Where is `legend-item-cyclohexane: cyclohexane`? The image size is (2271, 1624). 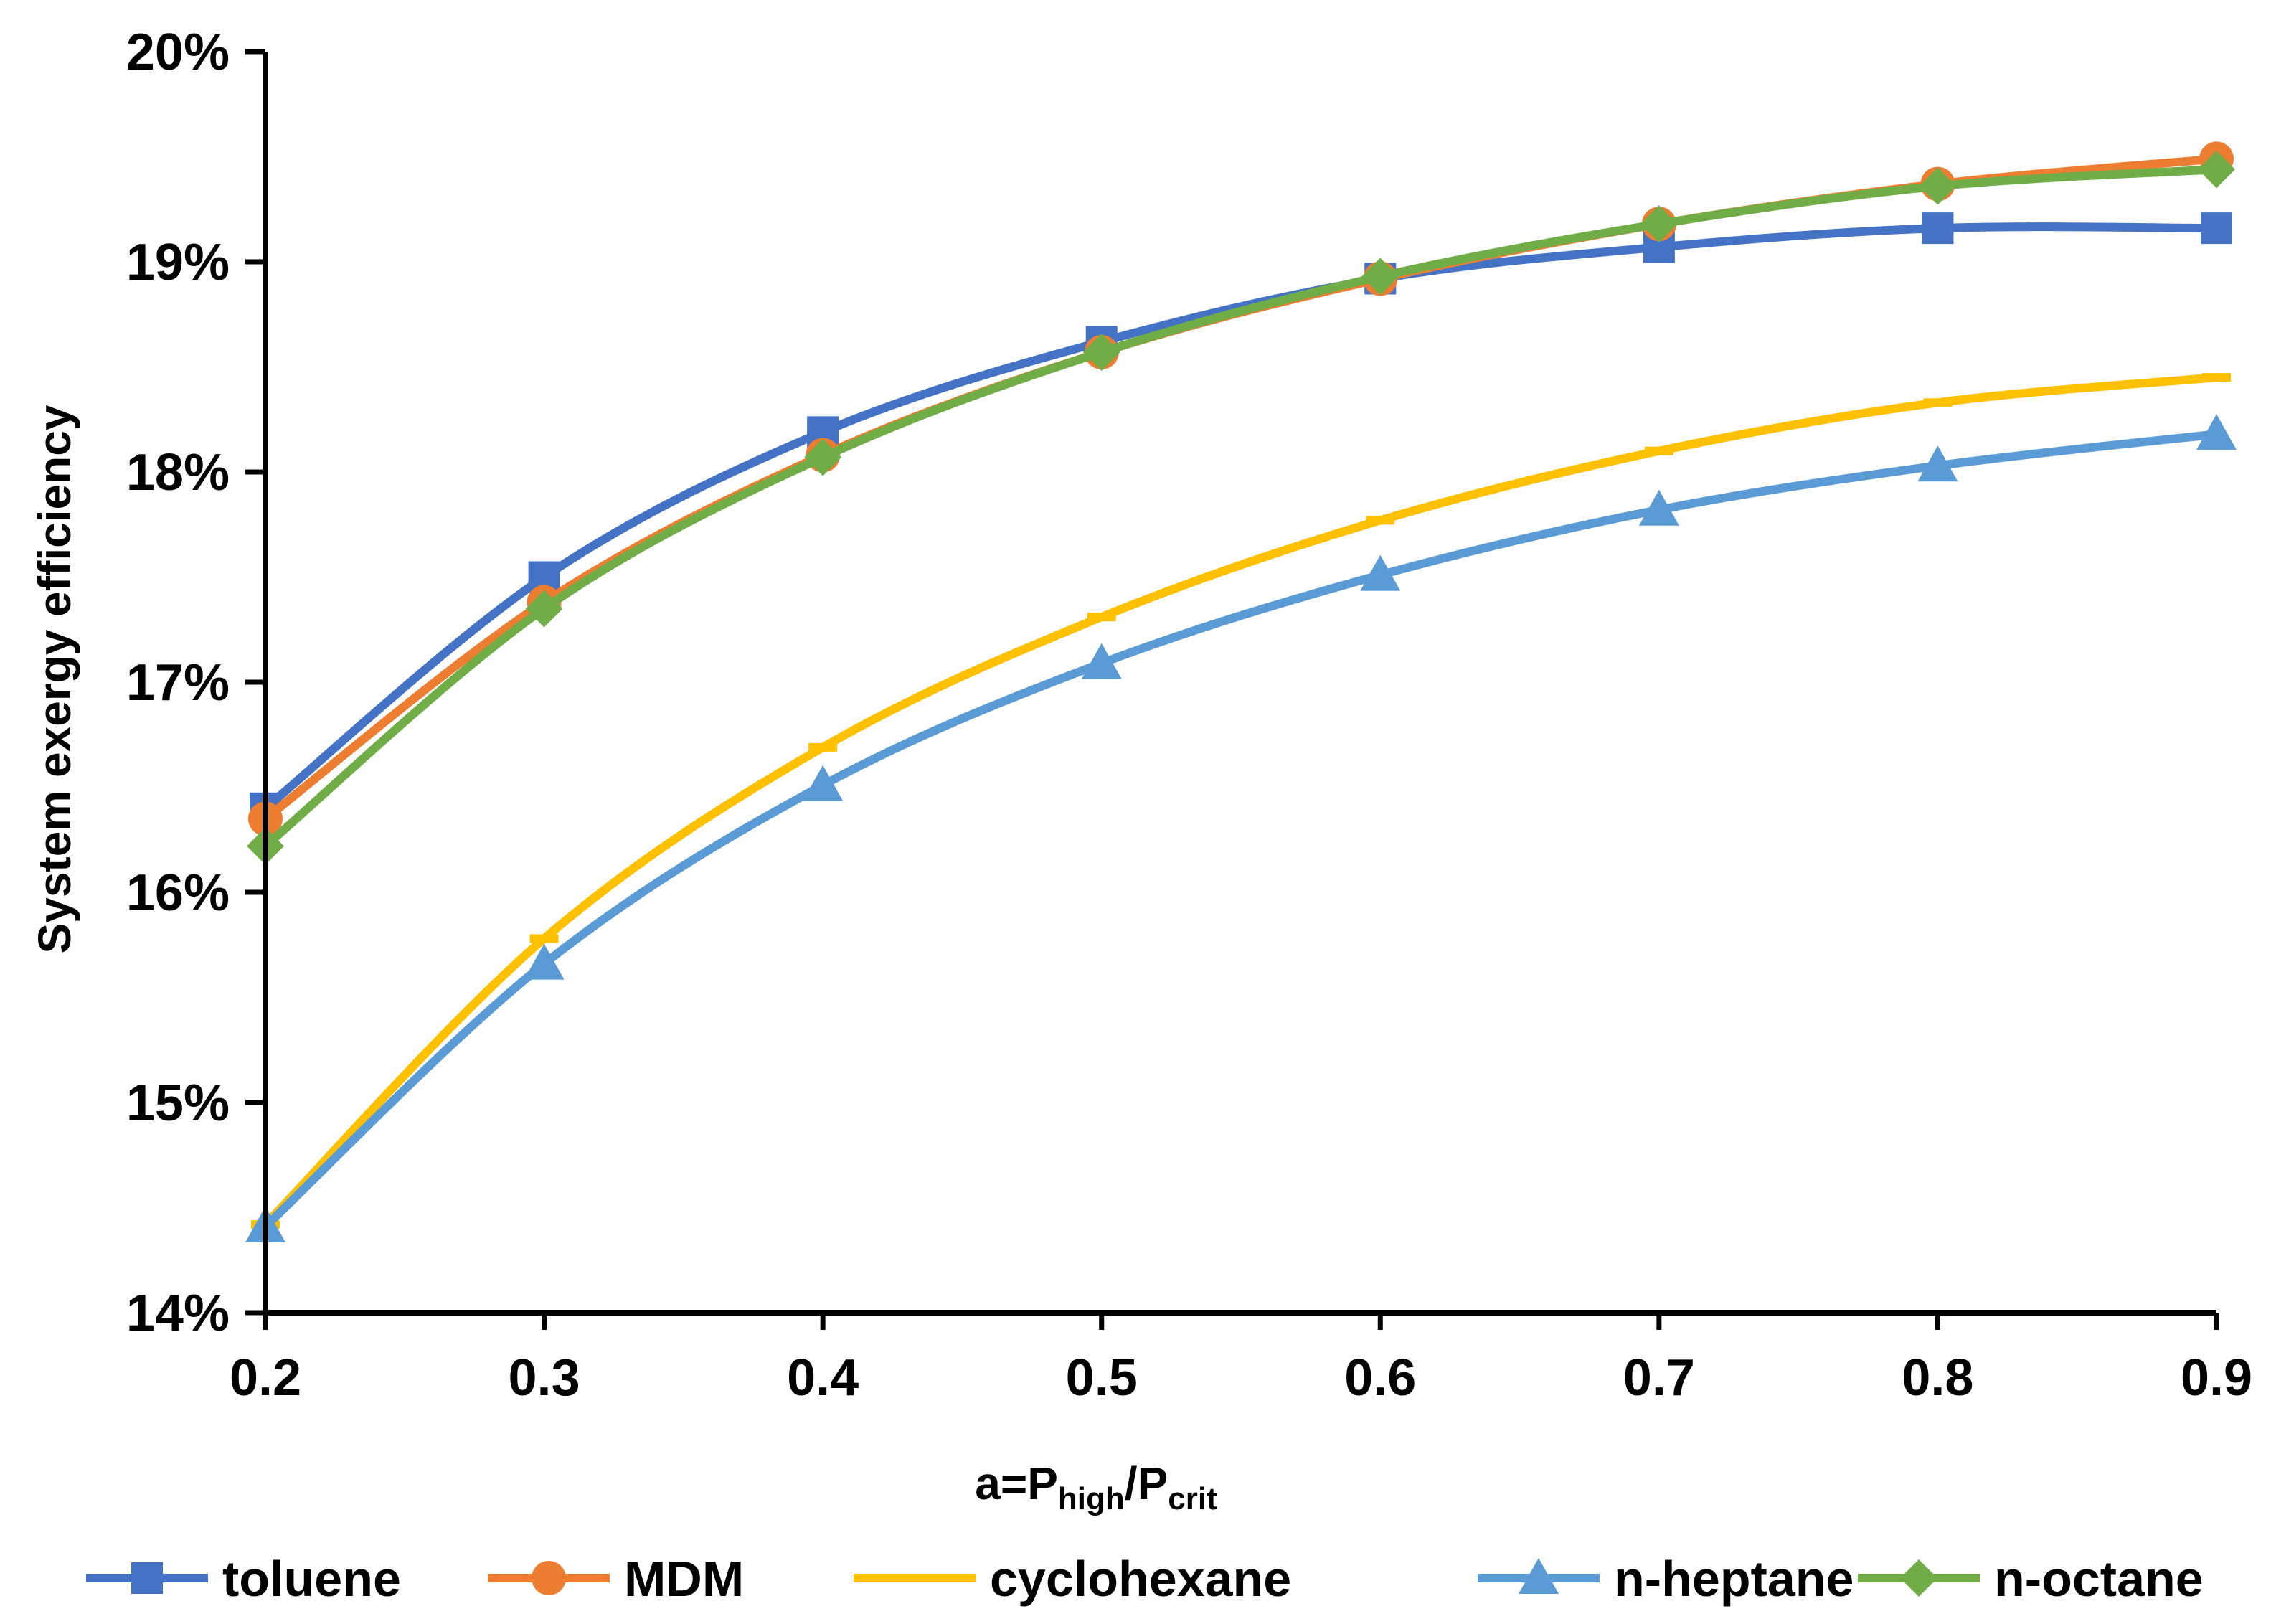
legend-item-cyclohexane: cyclohexane is located at coordinates (1073, 1579).